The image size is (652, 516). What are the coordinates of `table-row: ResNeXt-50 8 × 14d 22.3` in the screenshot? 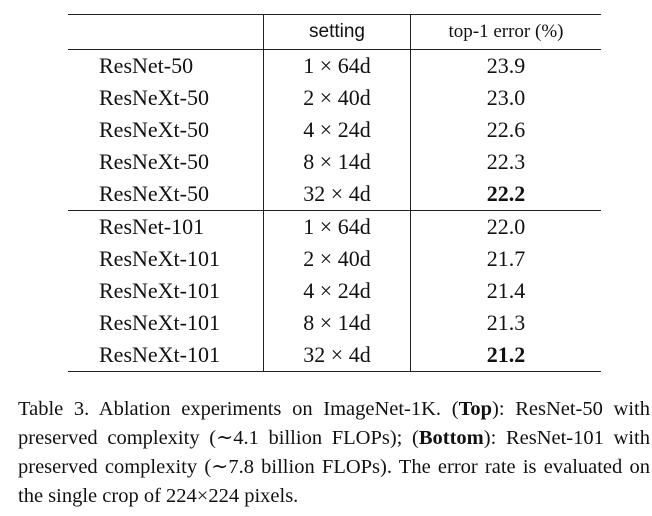 It's located at (334, 162).